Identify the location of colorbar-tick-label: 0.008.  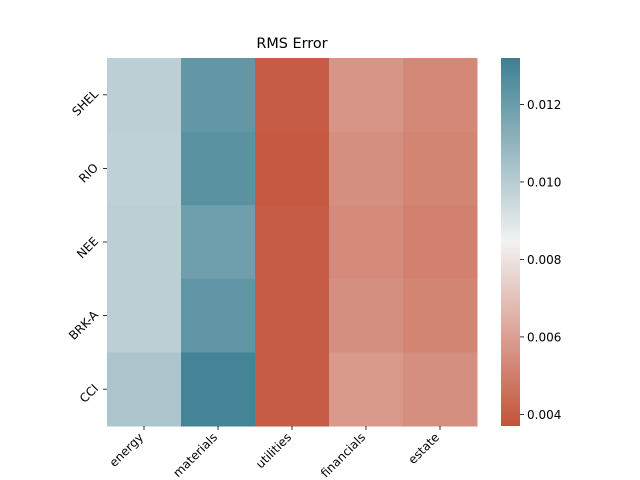
(544, 260).